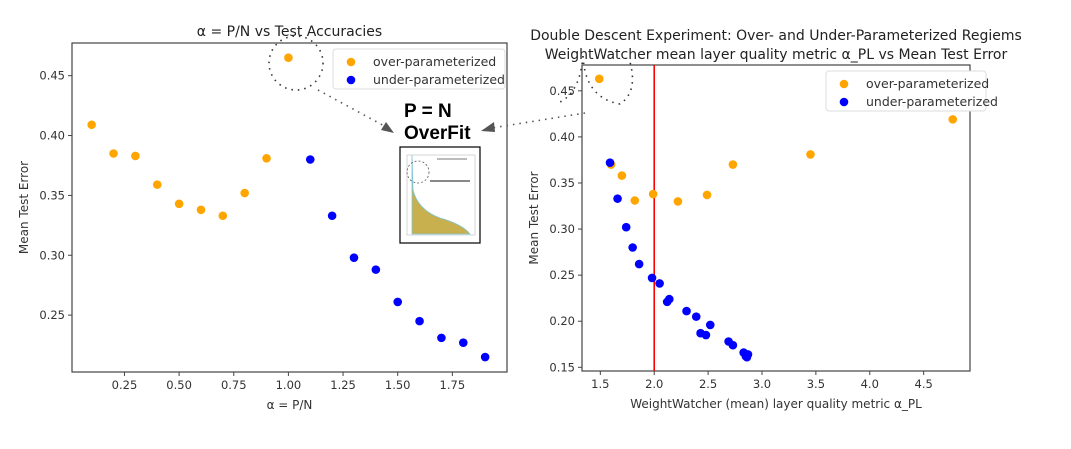  What do you see at coordinates (440, 195) in the screenshot?
I see `esd-inset-image` at bounding box center [440, 195].